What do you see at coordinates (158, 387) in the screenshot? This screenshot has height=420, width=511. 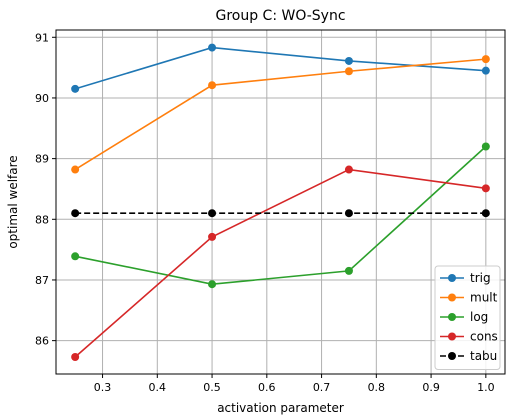 I see `x-tick-label: 0.4` at bounding box center [158, 387].